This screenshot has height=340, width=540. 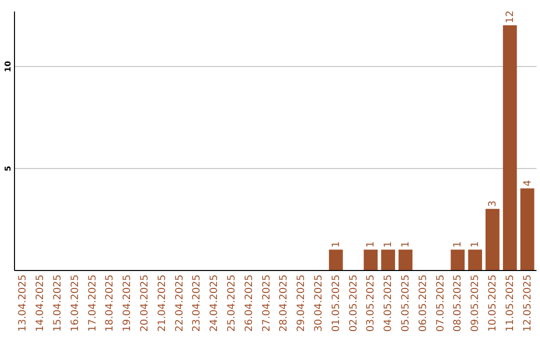 I want to click on x-tick-label: 10.05.2025, so click(x=493, y=303).